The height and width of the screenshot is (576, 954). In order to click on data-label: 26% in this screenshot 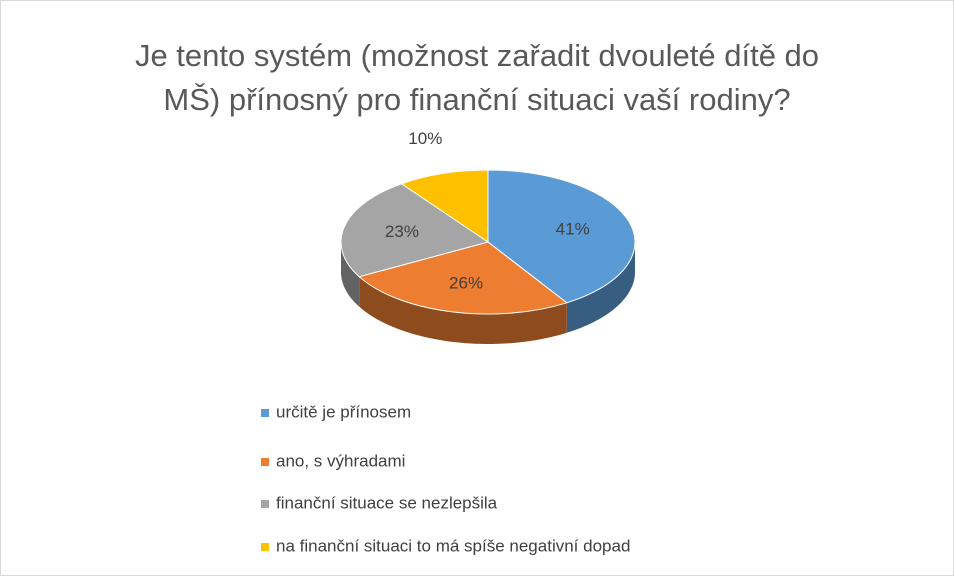, I will do `click(466, 282)`.